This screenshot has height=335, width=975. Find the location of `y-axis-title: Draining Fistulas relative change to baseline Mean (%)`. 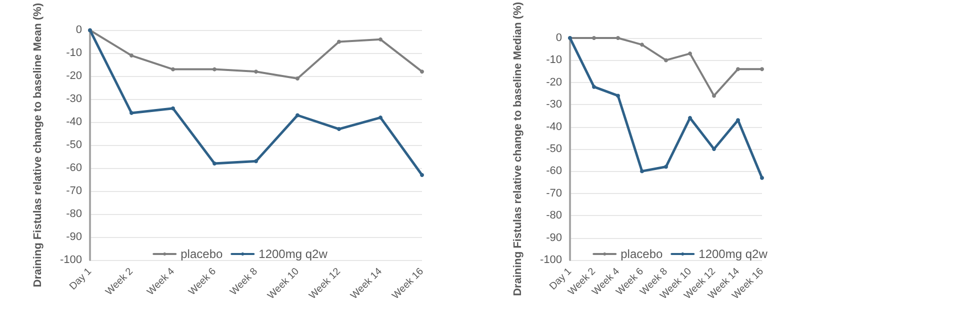

y-axis-title: Draining Fistulas relative change to baseline Mean (%) is located at coordinates (38, 145).